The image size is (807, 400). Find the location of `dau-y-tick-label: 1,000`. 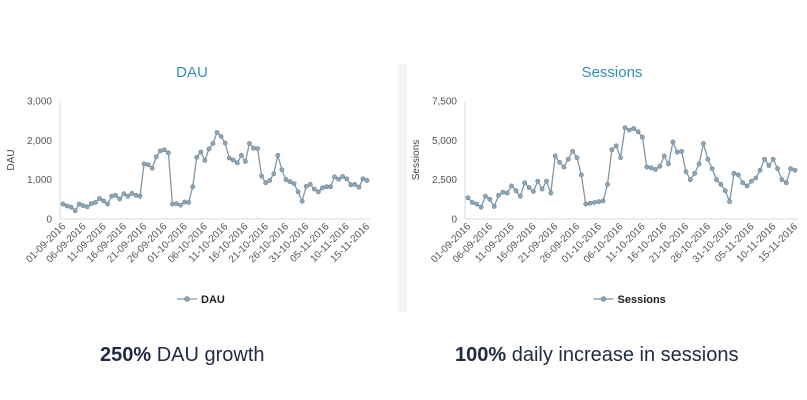

dau-y-tick-label: 1,000 is located at coordinates (39, 180).